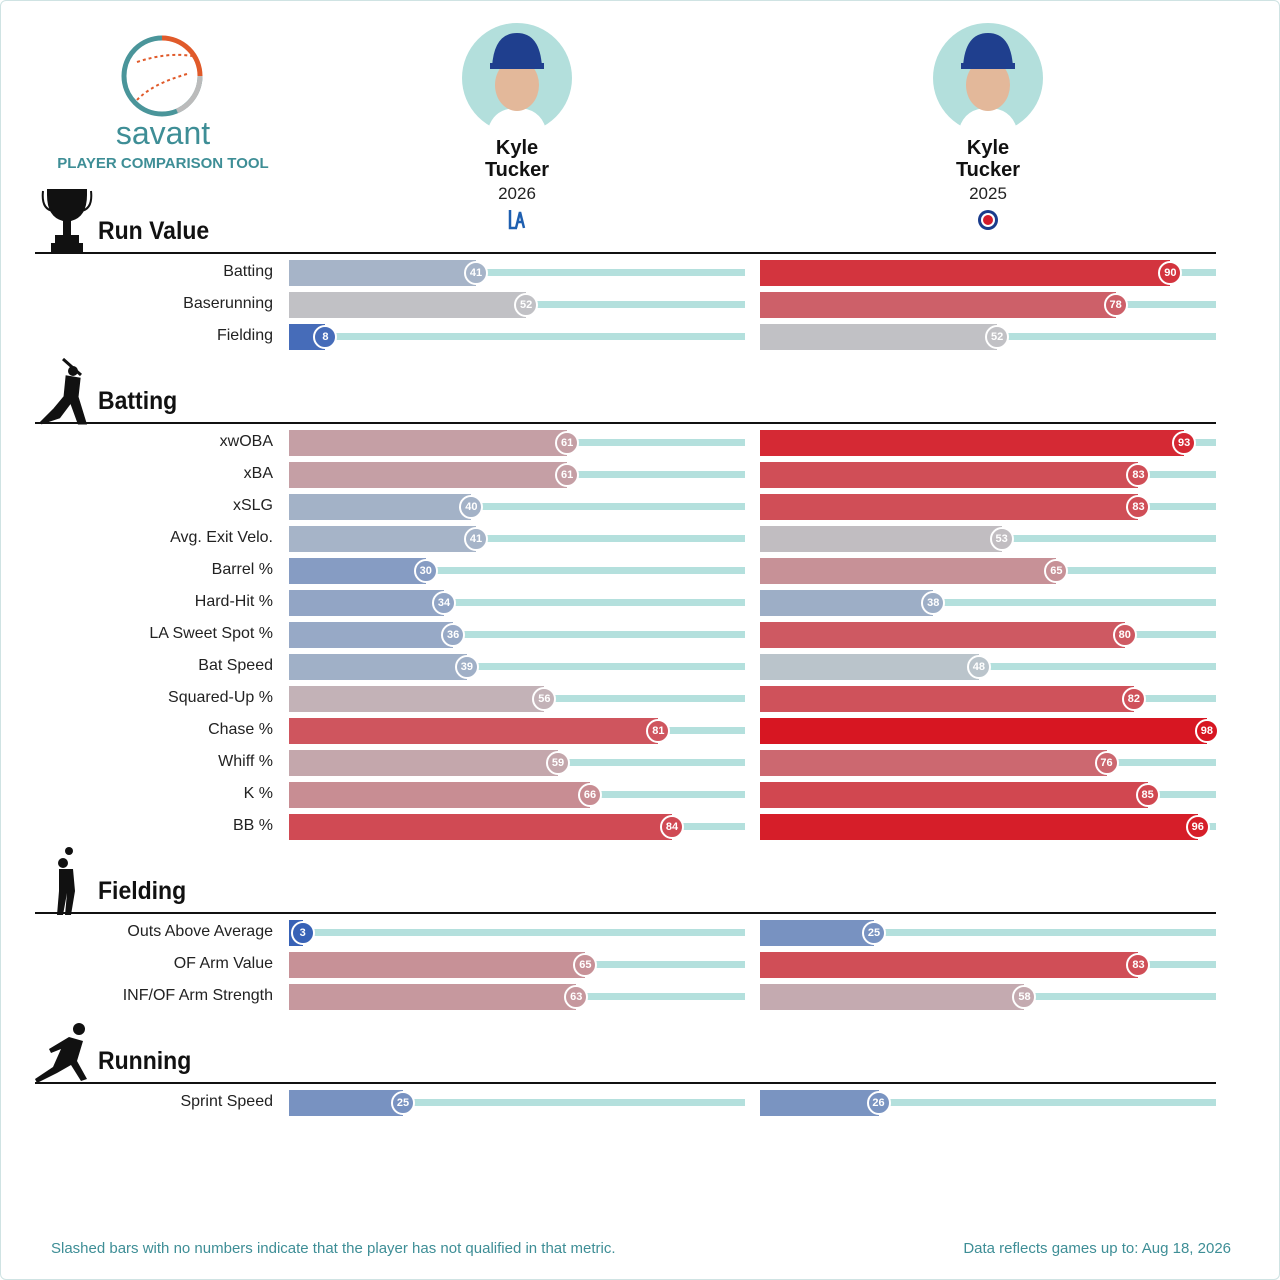  What do you see at coordinates (246, 441) in the screenshot?
I see `metric-label: xwOBA` at bounding box center [246, 441].